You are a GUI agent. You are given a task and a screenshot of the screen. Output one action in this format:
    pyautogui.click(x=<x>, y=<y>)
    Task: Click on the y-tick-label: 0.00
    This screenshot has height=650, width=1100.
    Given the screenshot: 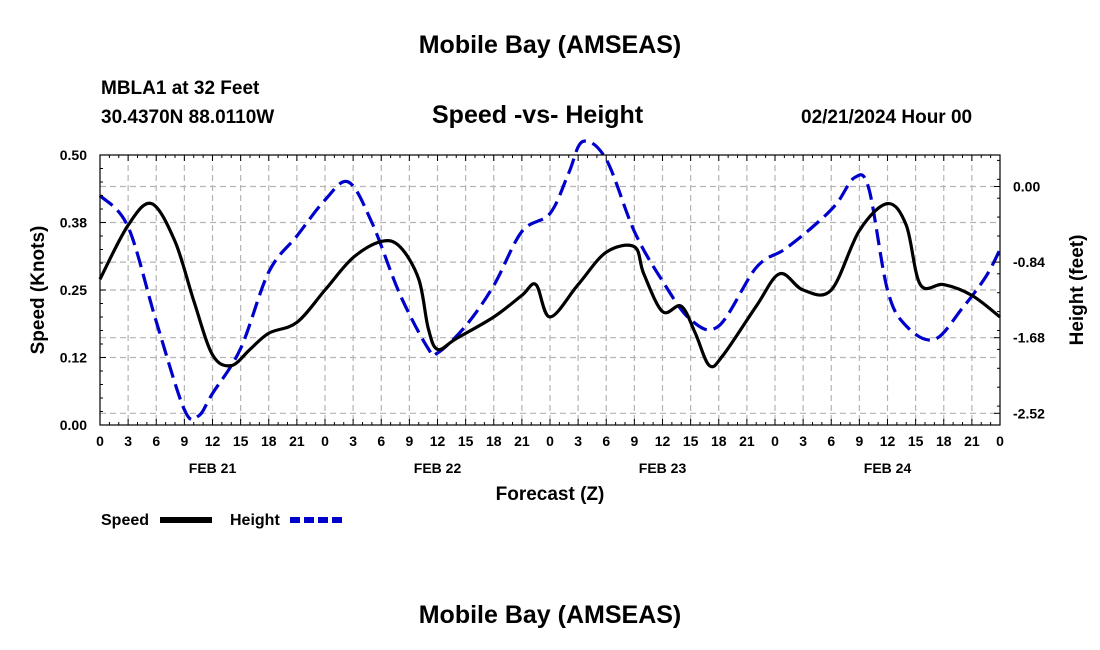 What is the action you would take?
    pyautogui.click(x=73, y=425)
    